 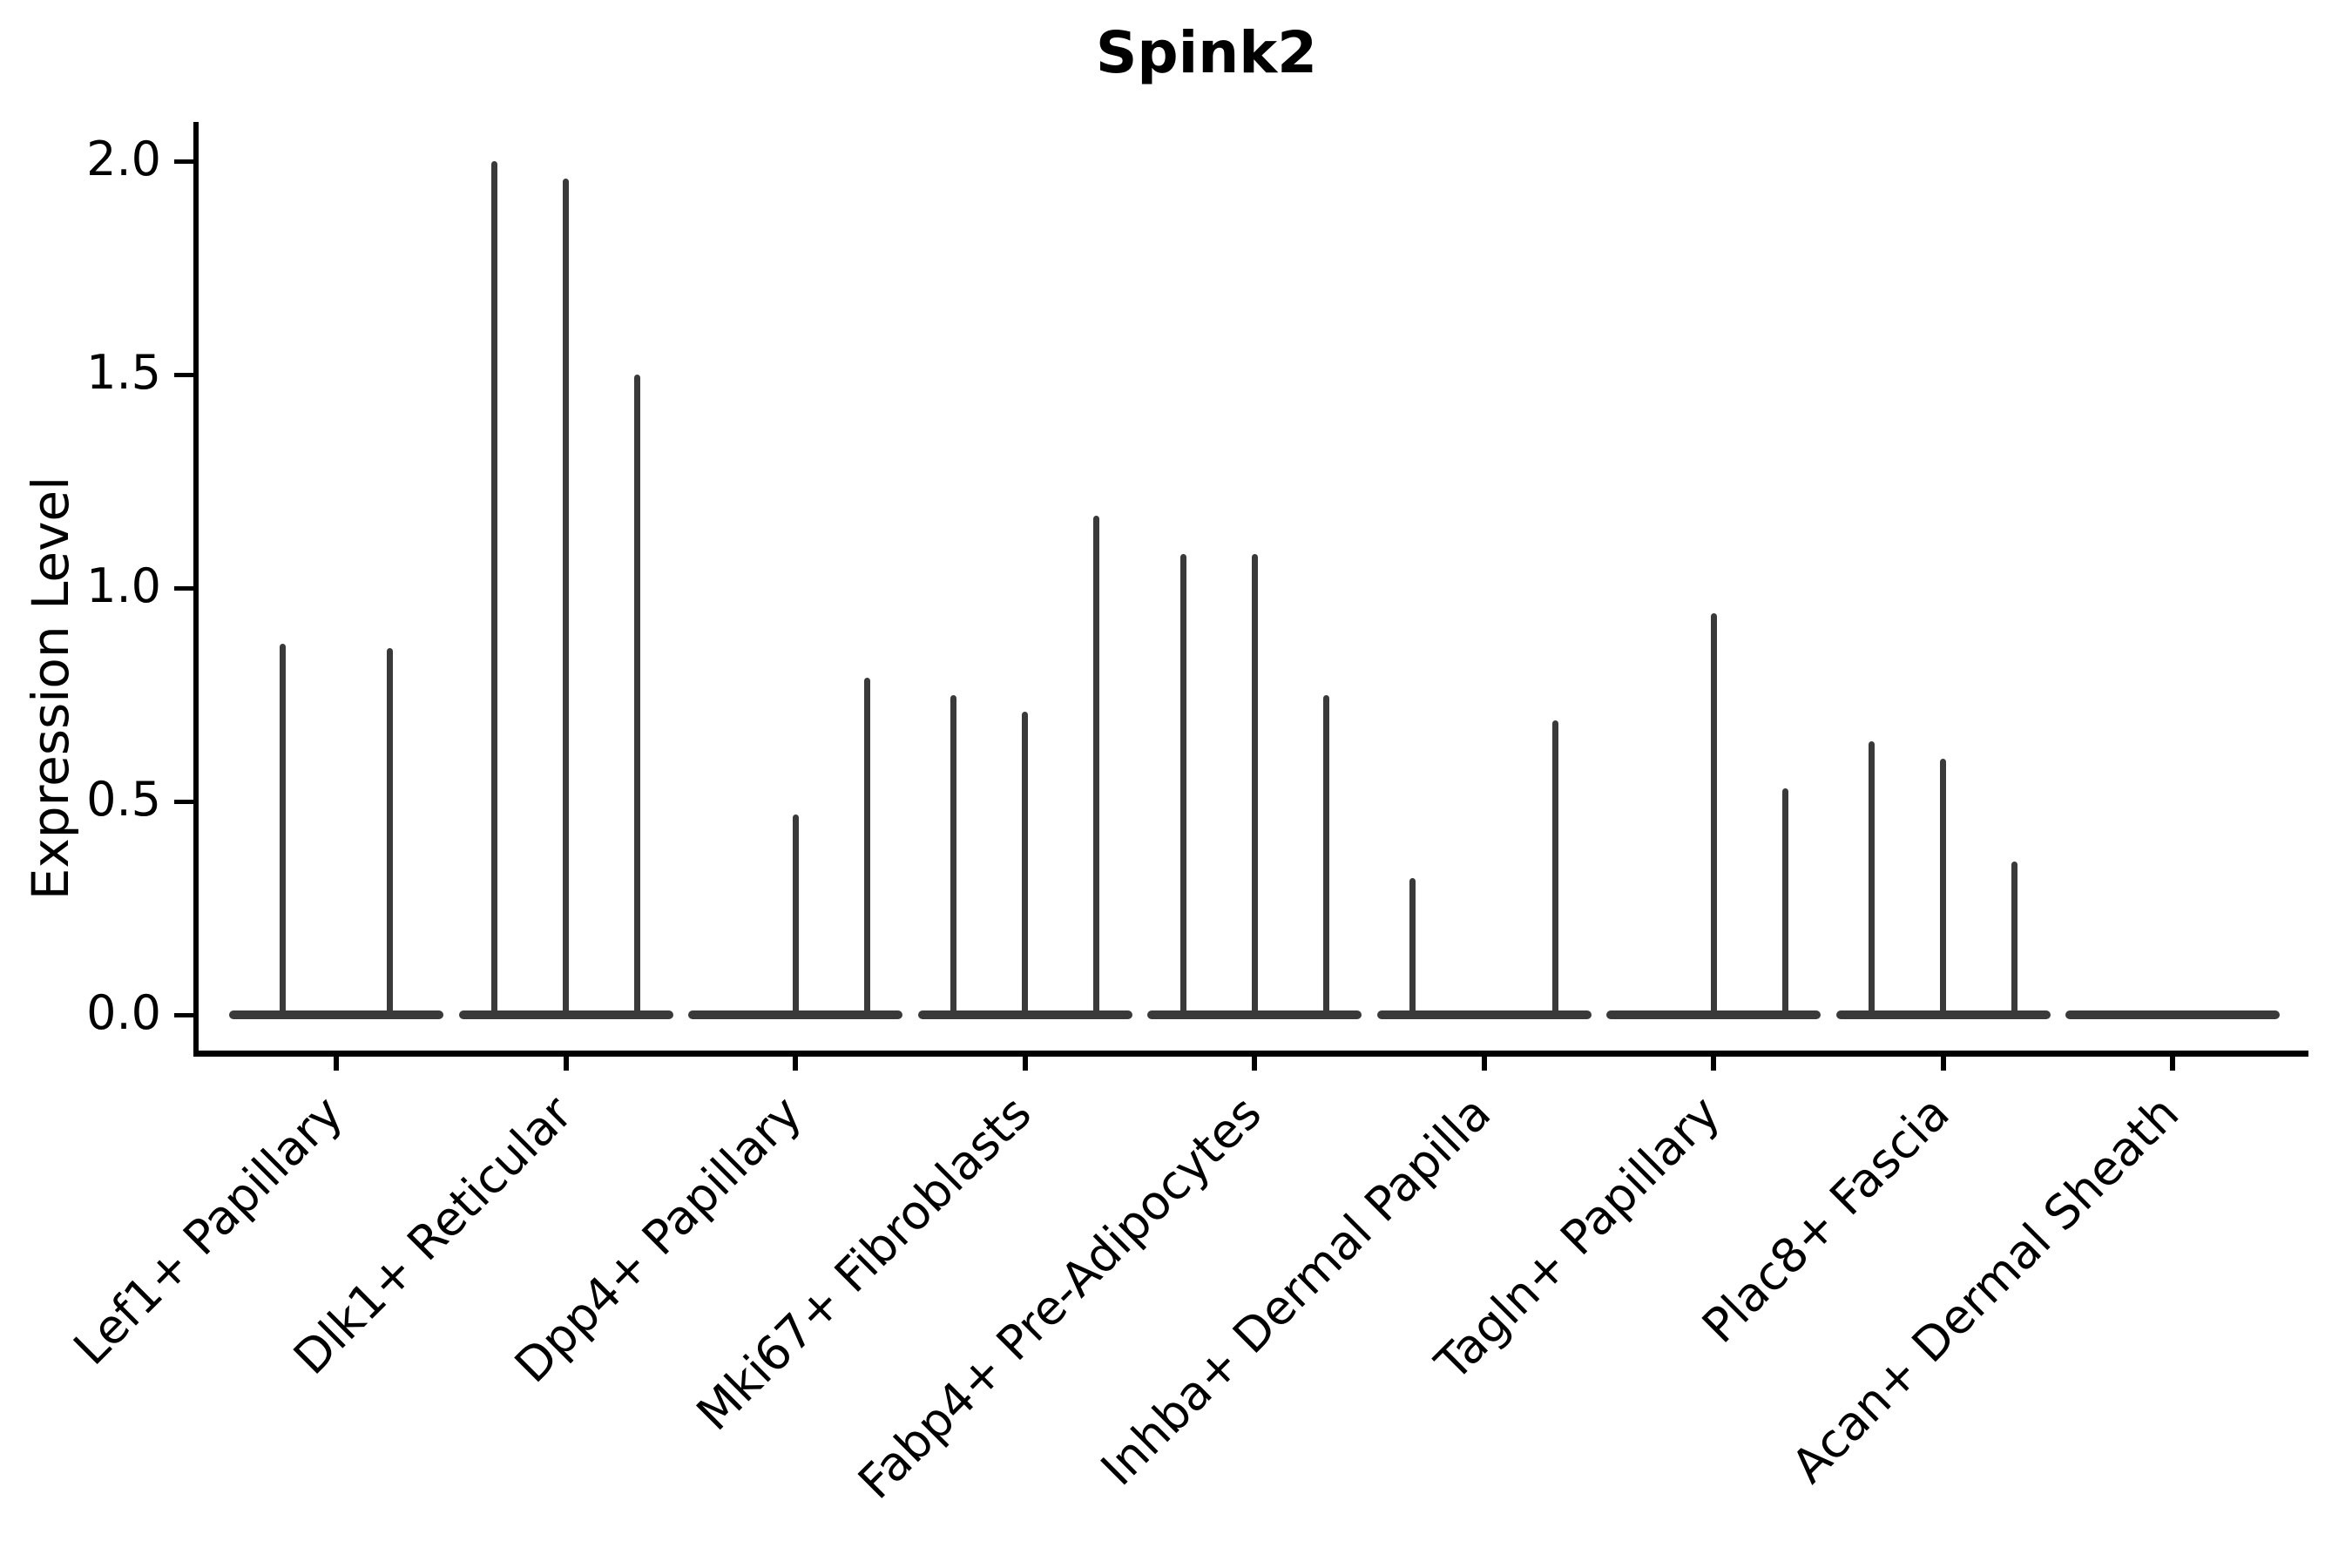 I want to click on y-tick-label: 1.0, so click(x=124, y=585).